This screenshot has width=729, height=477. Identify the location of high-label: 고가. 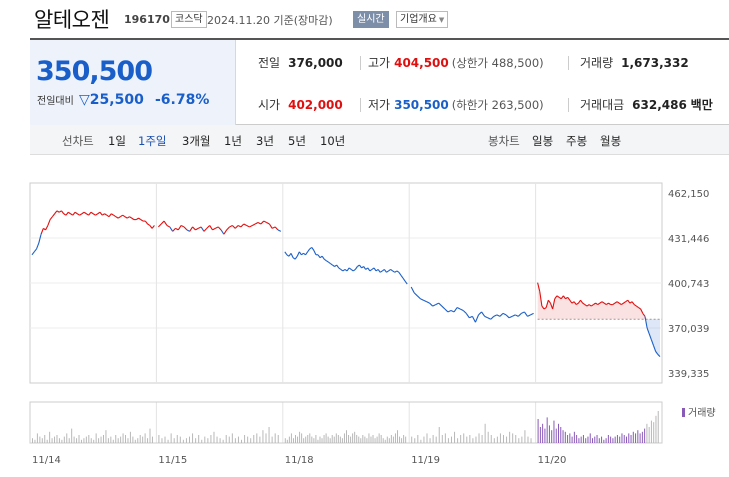
(379, 63).